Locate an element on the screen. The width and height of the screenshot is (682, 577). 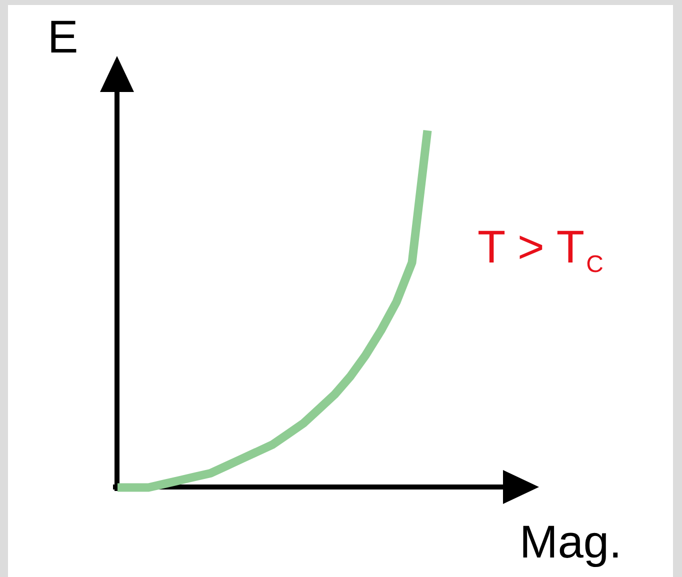
y-axis-title: E is located at coordinates (63, 36).